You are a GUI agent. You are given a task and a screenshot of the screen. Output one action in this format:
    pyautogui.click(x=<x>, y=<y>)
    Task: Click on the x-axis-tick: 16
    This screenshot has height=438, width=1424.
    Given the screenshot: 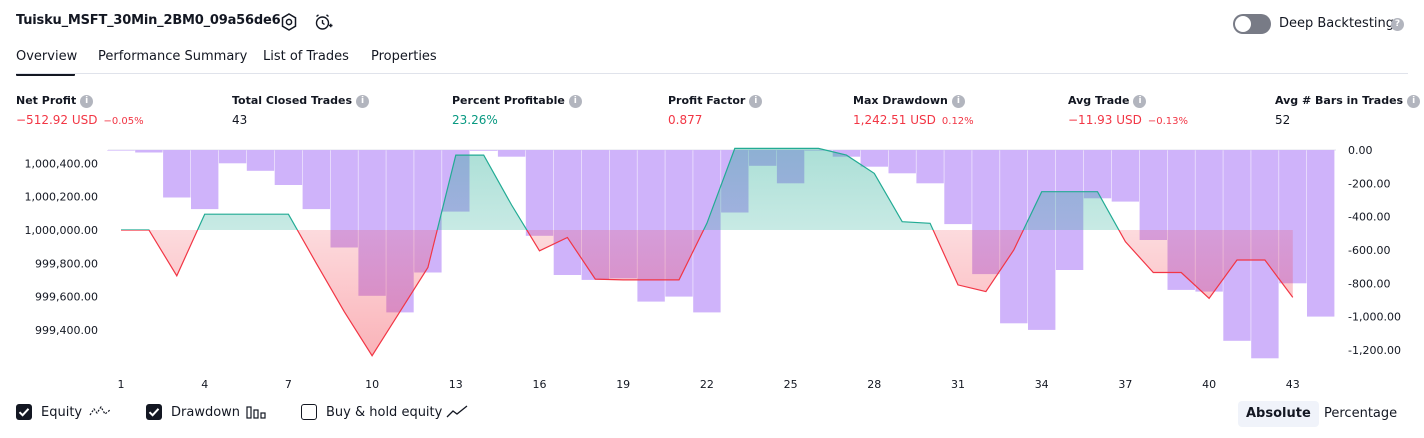 What is the action you would take?
    pyautogui.click(x=540, y=384)
    